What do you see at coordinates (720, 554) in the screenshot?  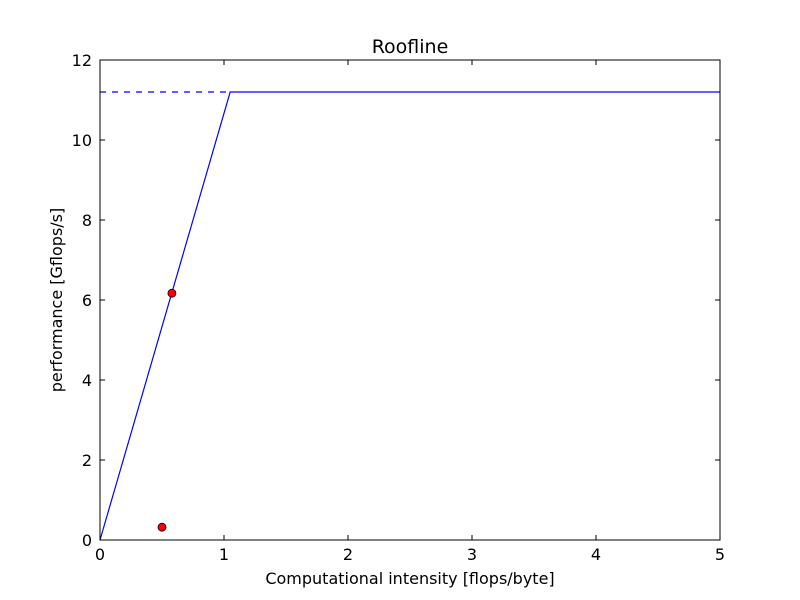 I see `x-tick-label: 5` at bounding box center [720, 554].